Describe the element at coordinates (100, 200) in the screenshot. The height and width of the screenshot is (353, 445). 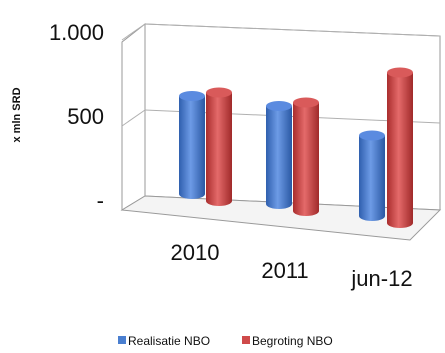
I see `y-tick-label: -` at that location.